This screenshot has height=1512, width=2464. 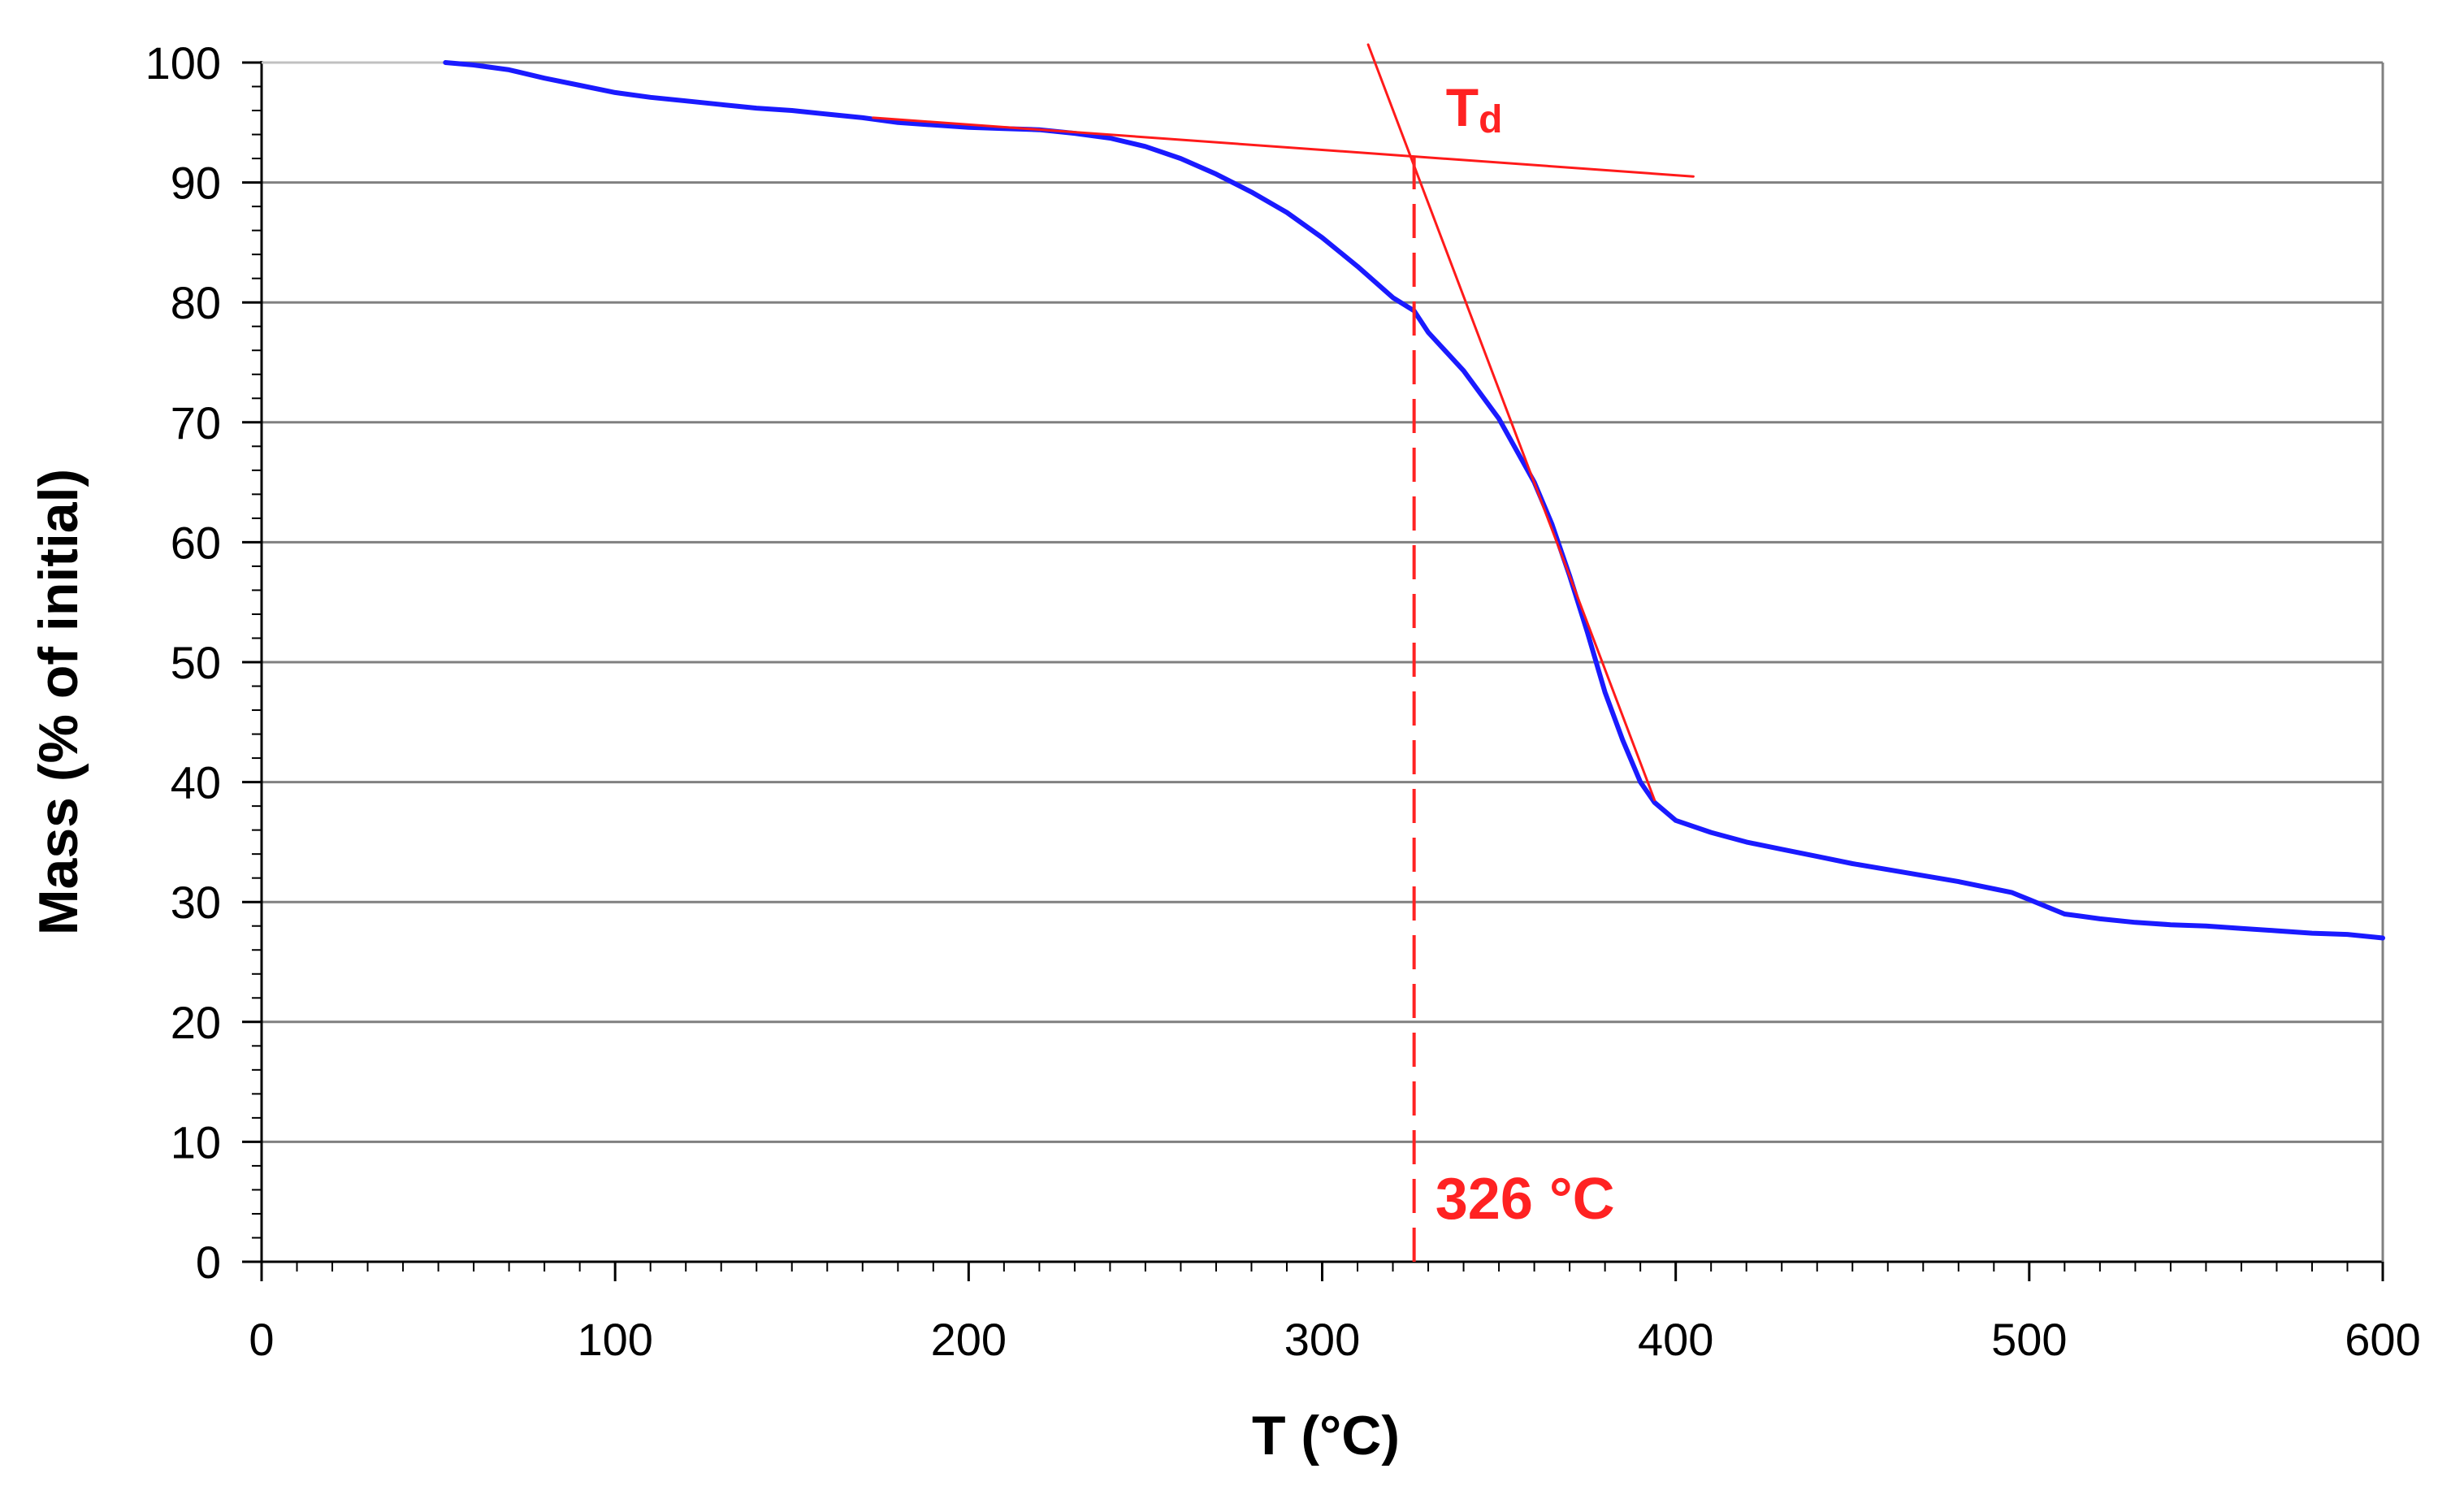 I want to click on y-tick-label-40: 40, so click(x=196, y=782).